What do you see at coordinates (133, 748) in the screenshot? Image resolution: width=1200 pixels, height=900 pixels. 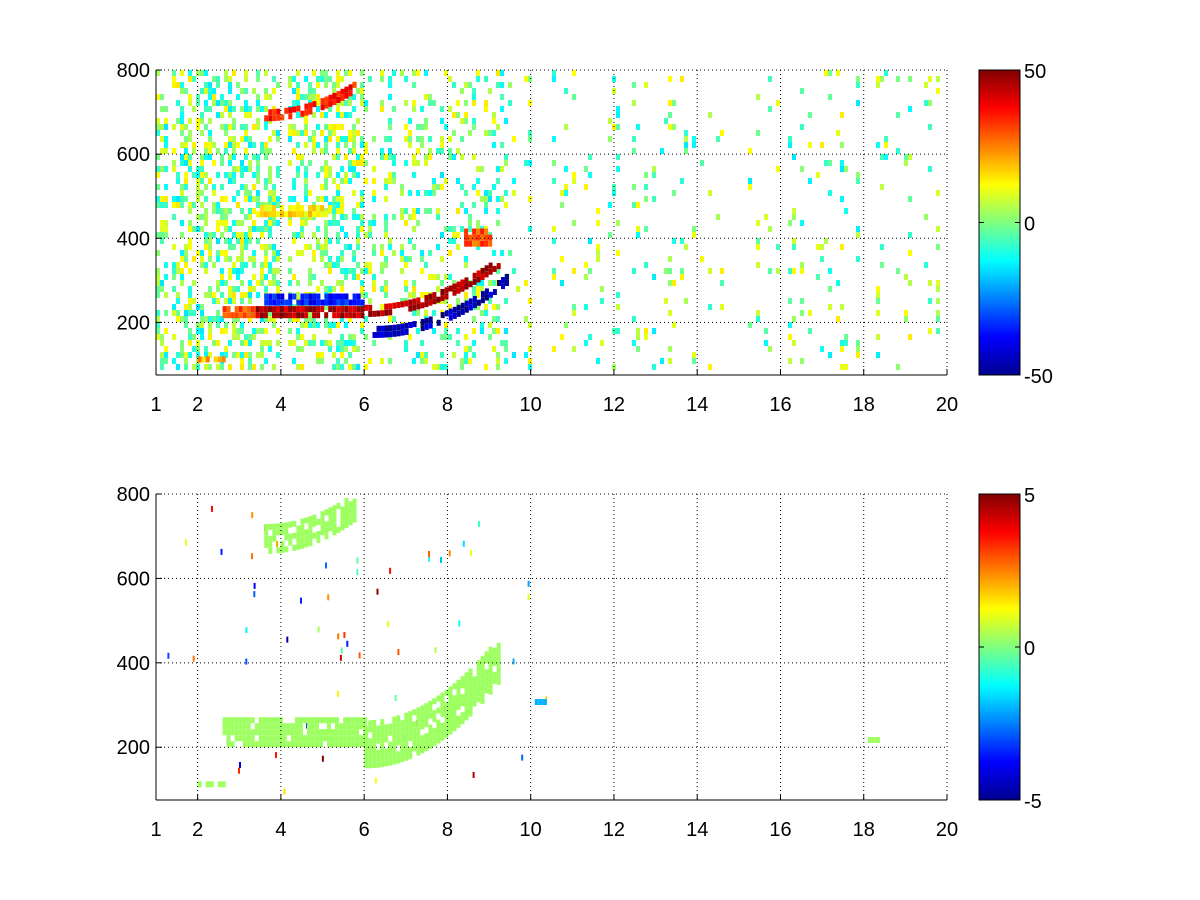 I see `y-tick-label: 200` at bounding box center [133, 748].